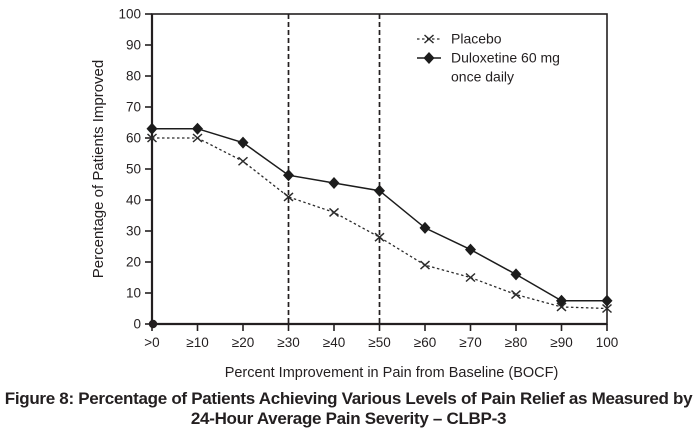  Describe the element at coordinates (607, 342) in the screenshot. I see `x-tick-label: 100` at that location.